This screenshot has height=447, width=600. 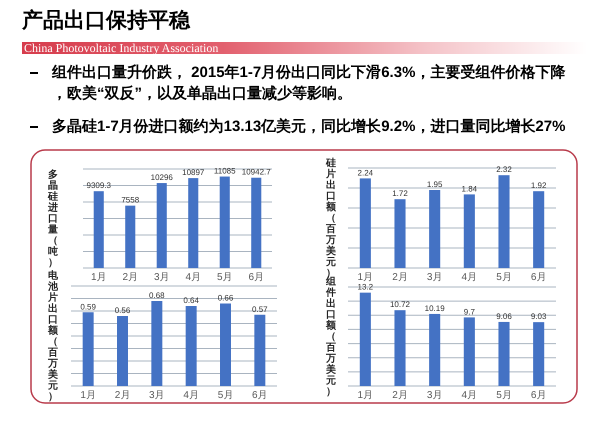 I want to click on data-label: 13.2, so click(x=366, y=287).